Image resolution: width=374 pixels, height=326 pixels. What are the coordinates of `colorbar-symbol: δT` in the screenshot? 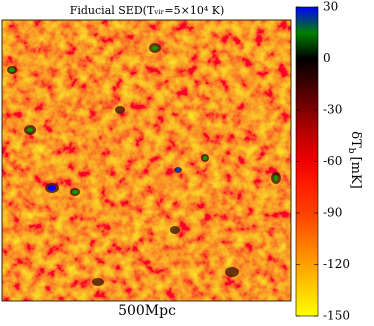 It's located at (356, 139).